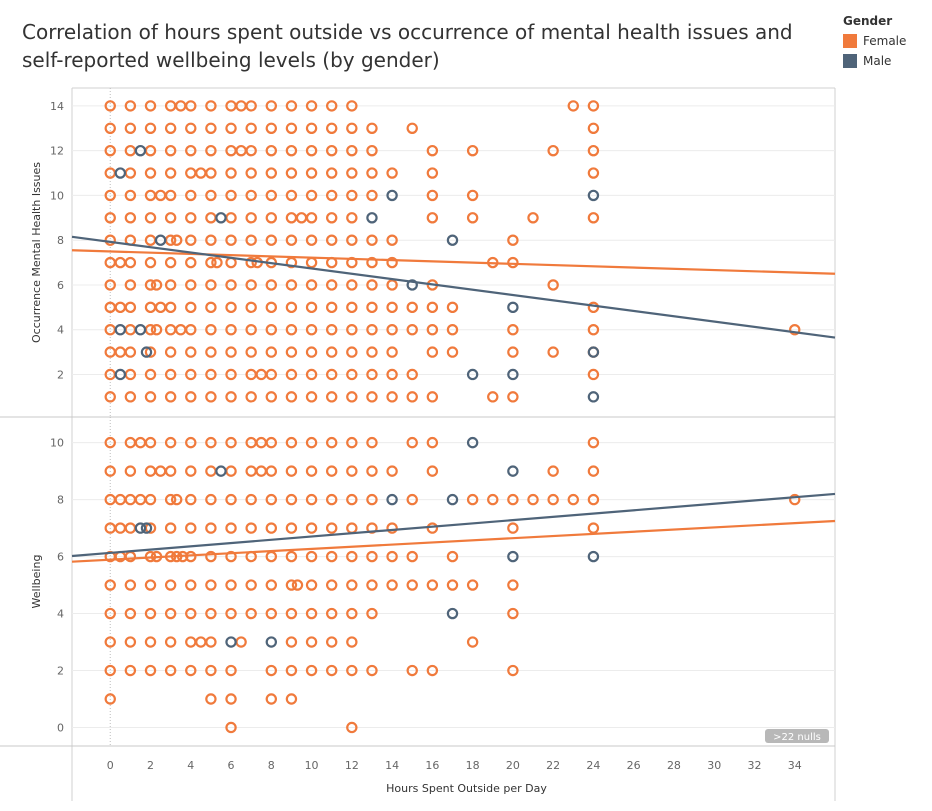 The width and height of the screenshot is (932, 811). I want to click on x-tick-label: 26, so click(634, 765).